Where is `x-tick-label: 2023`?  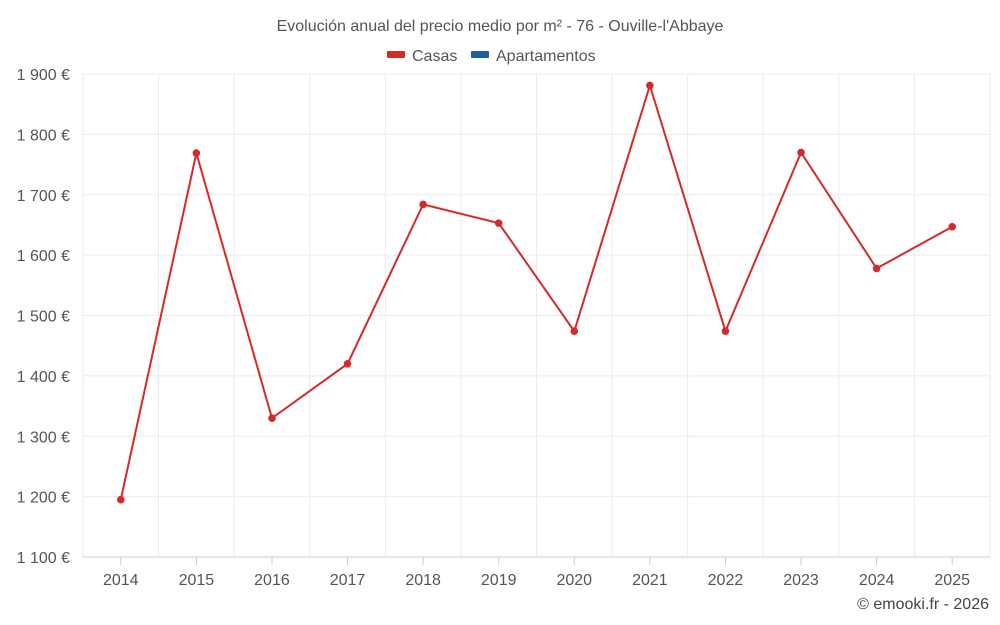 x-tick-label: 2023 is located at coordinates (801, 580).